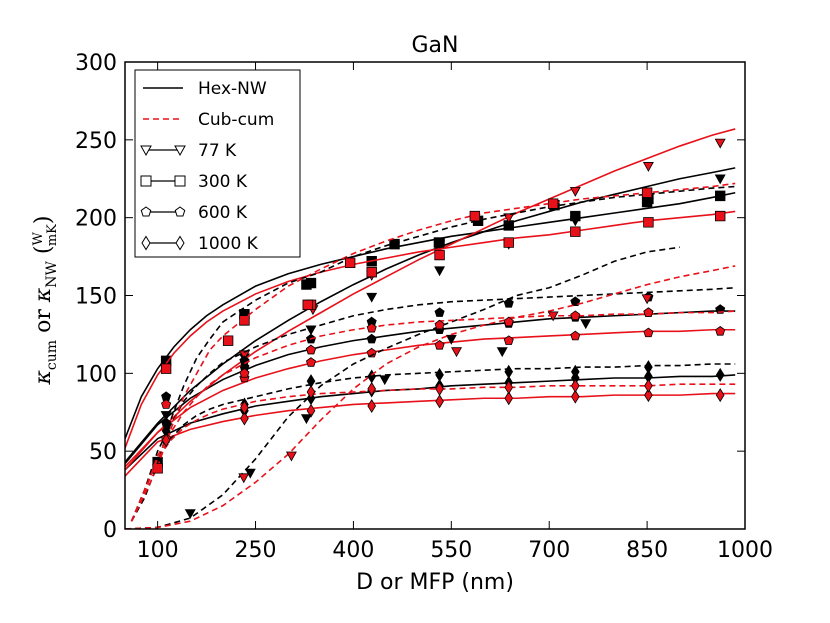 The width and height of the screenshot is (830, 623). What do you see at coordinates (96, 297) in the screenshot?
I see `y-tick-label-3: 150` at bounding box center [96, 297].